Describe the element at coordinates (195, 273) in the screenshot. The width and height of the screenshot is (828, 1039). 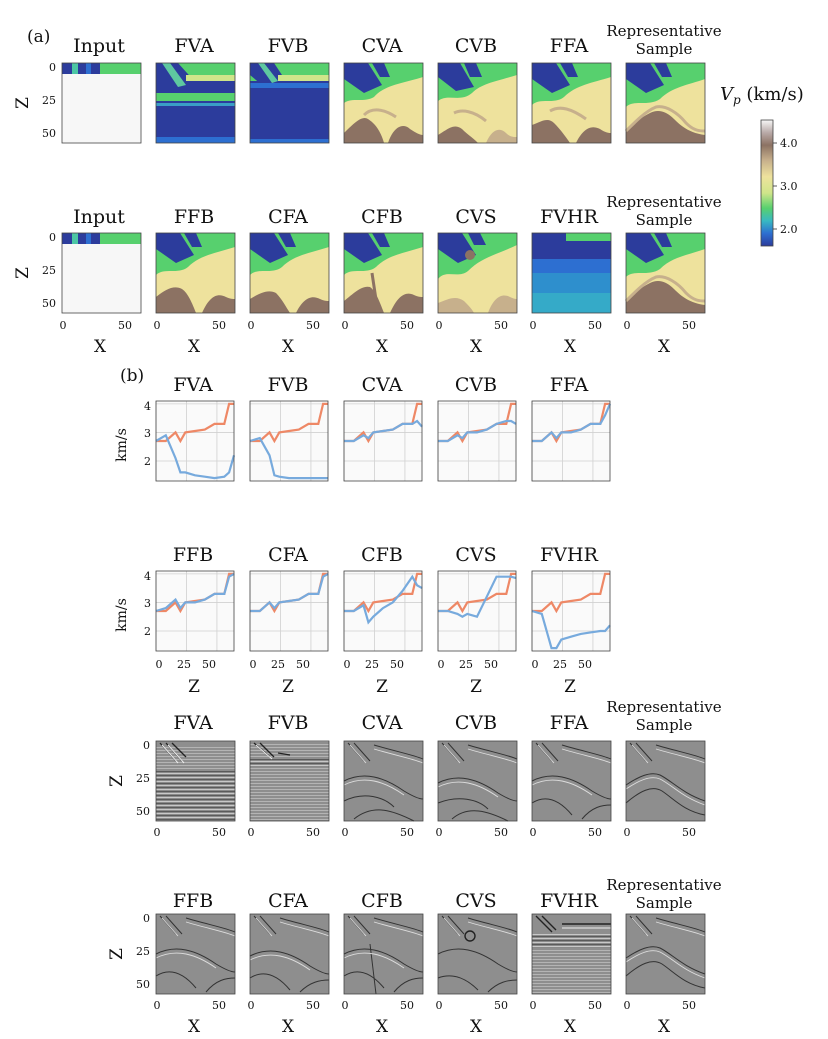
I see `velocity-map-ffb` at that location.